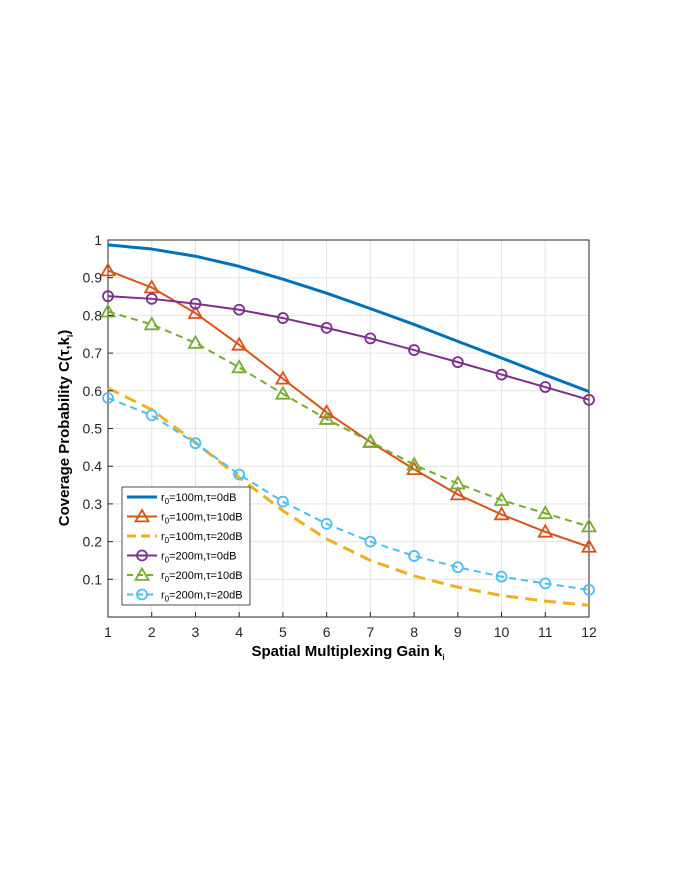 The image size is (676, 872). What do you see at coordinates (202, 519) in the screenshot?
I see `legend-label: r0=100m,τ=10dB` at bounding box center [202, 519].